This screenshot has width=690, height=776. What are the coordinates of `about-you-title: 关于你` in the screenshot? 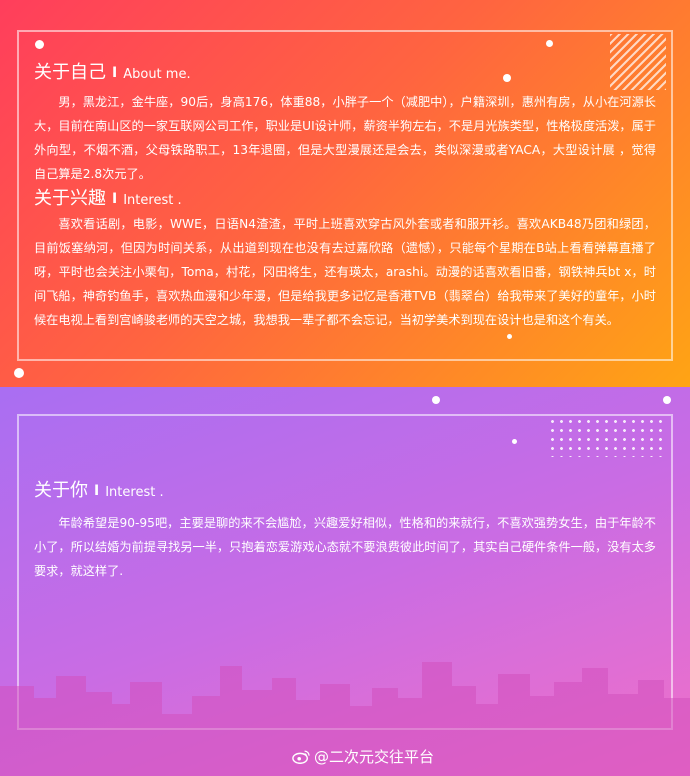 It's located at (61, 490).